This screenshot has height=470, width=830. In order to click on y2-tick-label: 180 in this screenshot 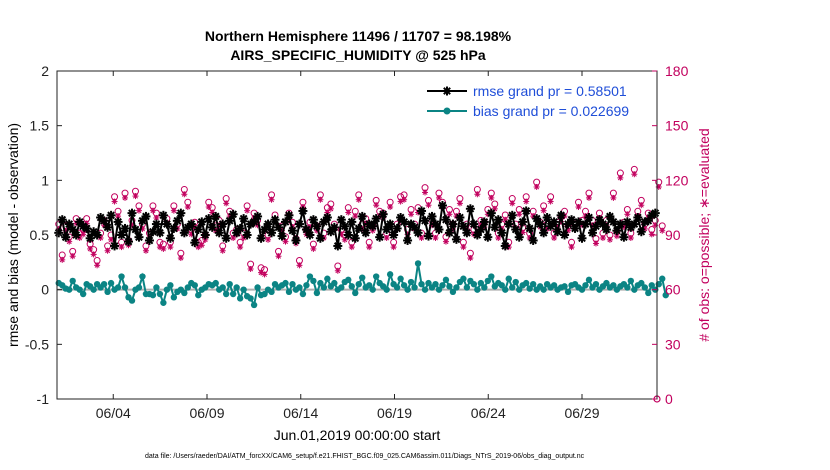, I will do `click(677, 71)`.